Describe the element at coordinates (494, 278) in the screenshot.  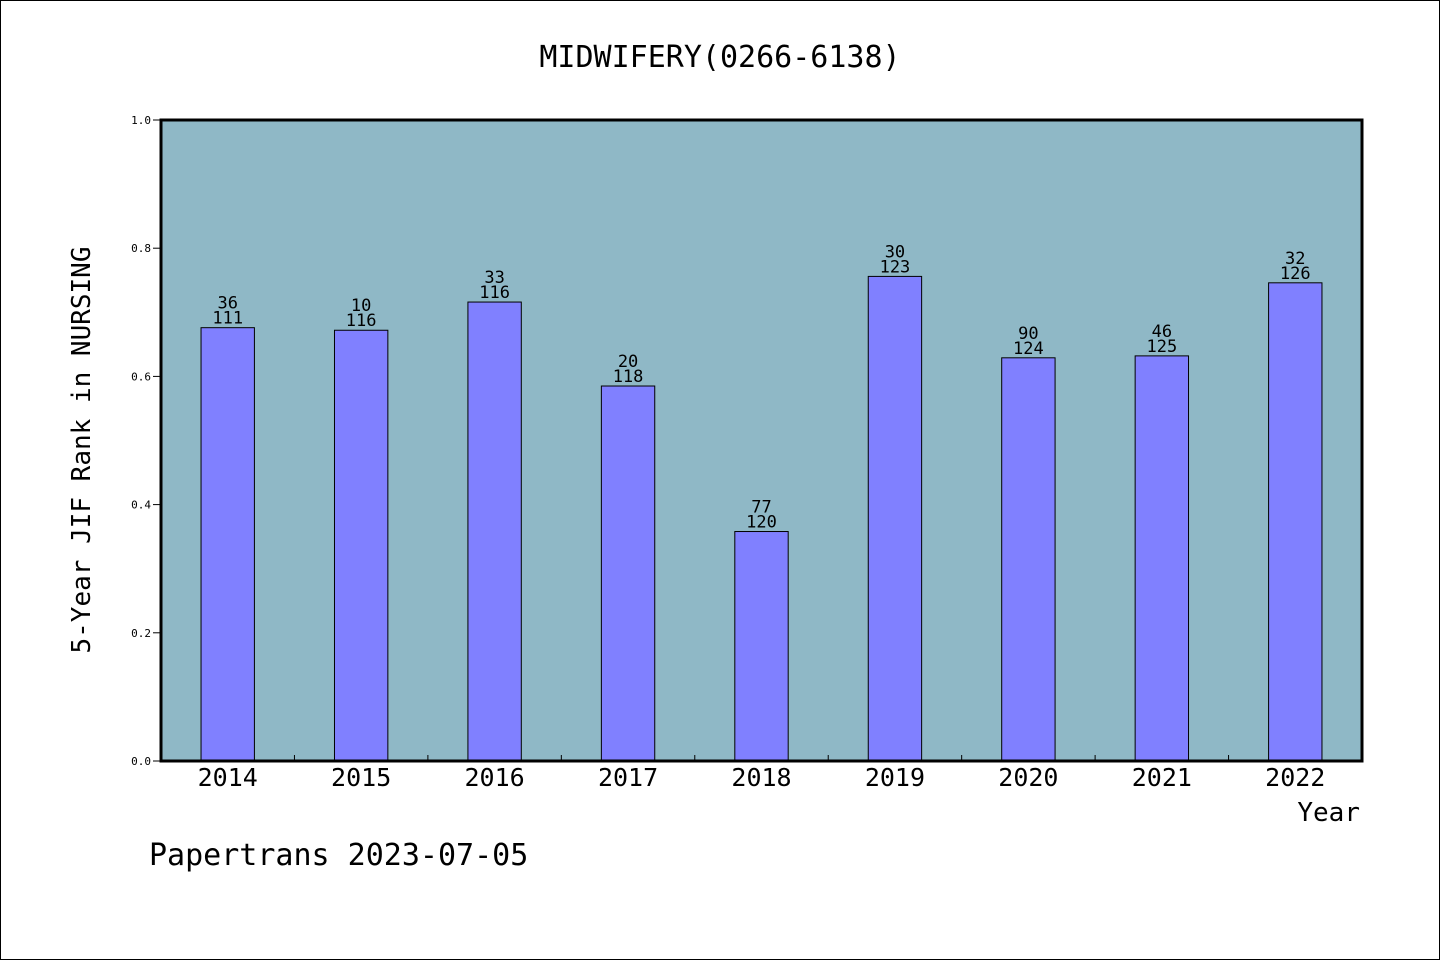
I see `bar-rank-label: 33` at that location.